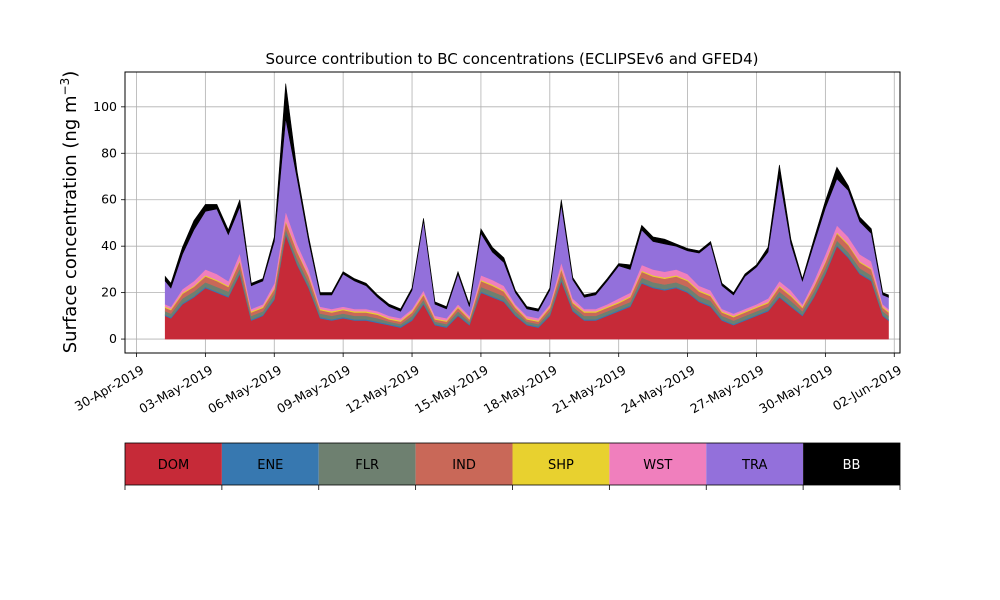 This screenshot has height=600, width=1000. I want to click on legend-swatch-flr, so click(367, 464).